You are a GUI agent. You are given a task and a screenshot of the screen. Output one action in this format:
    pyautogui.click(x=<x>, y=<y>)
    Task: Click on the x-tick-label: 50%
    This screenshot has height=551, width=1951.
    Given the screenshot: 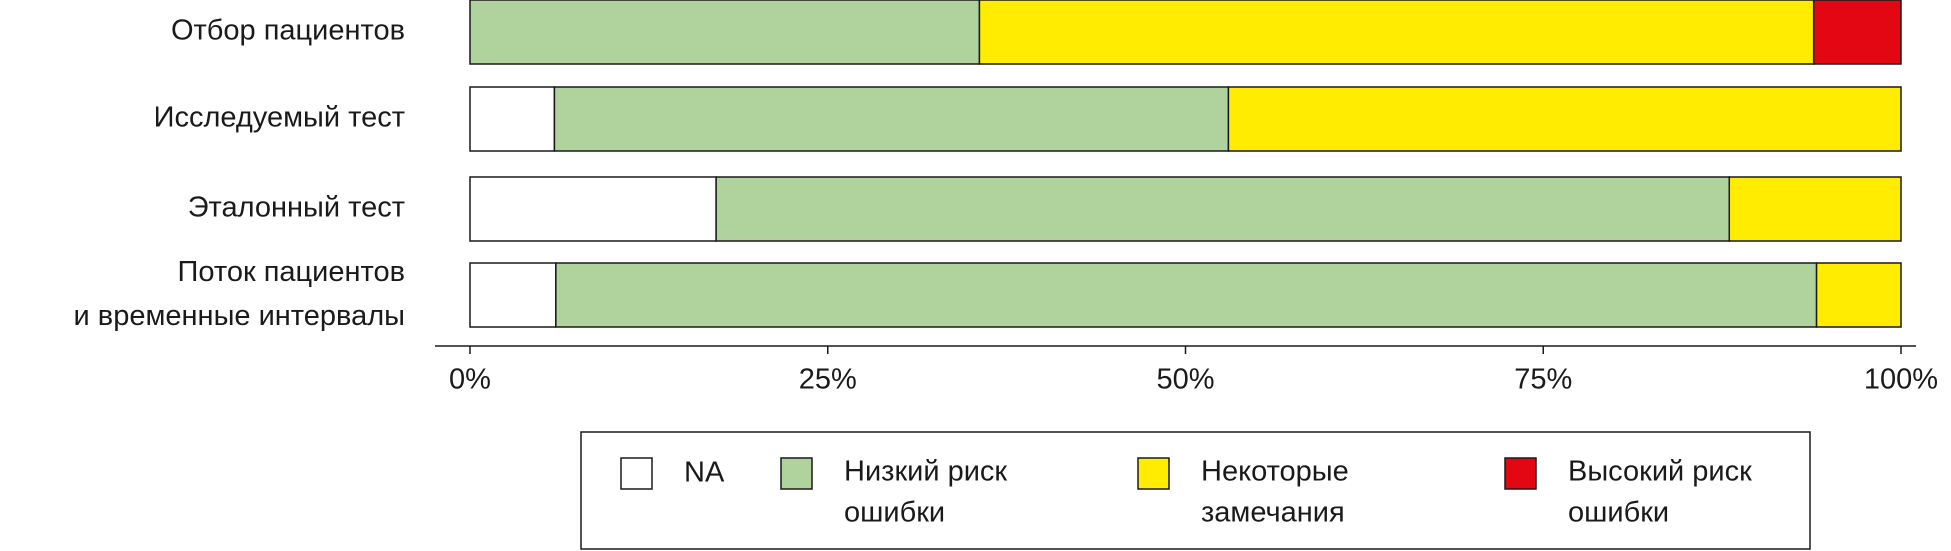 What is the action you would take?
    pyautogui.click(x=1185, y=380)
    